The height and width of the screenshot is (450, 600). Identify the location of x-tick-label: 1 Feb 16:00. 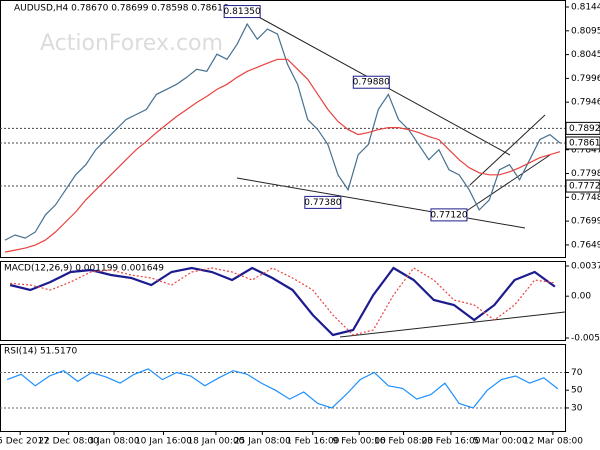
(313, 442).